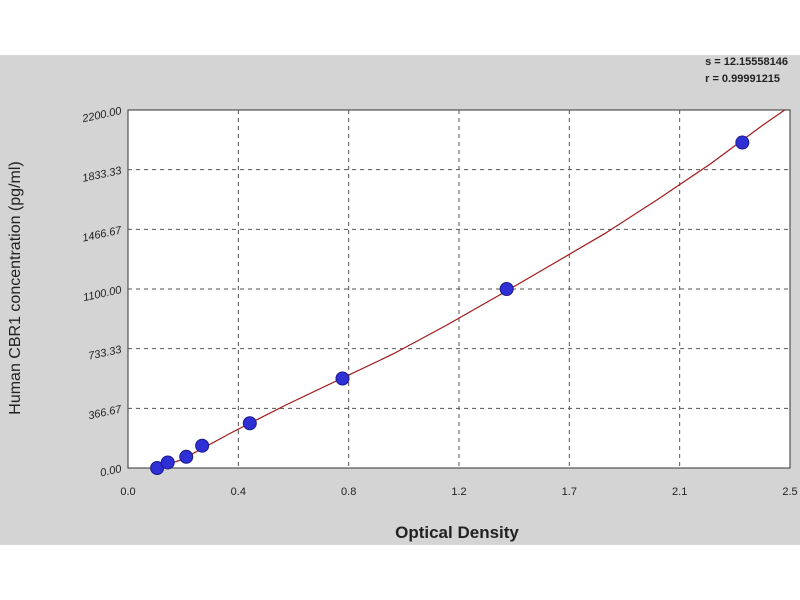  Describe the element at coordinates (743, 79) in the screenshot. I see `stat-r: r = 0.99991215` at that location.